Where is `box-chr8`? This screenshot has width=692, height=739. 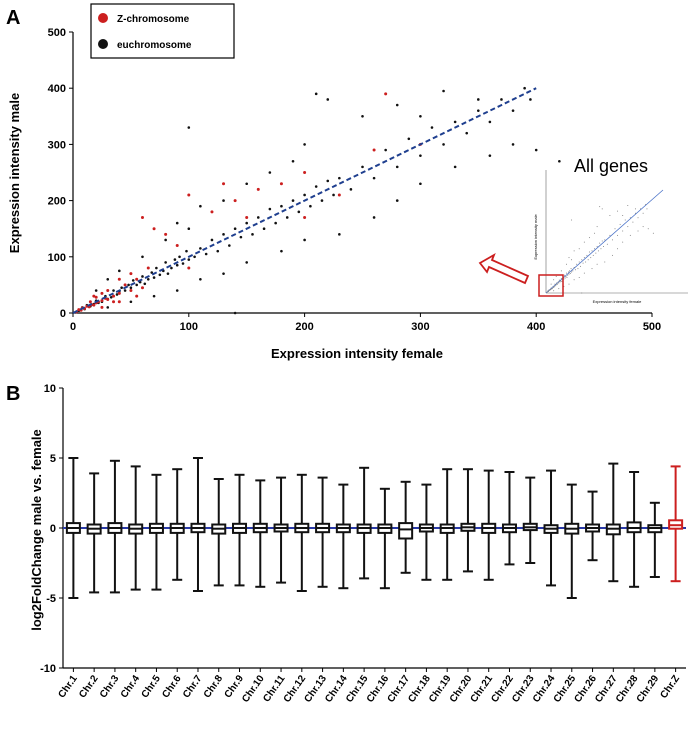 box-chr8 is located at coordinates (219, 532).